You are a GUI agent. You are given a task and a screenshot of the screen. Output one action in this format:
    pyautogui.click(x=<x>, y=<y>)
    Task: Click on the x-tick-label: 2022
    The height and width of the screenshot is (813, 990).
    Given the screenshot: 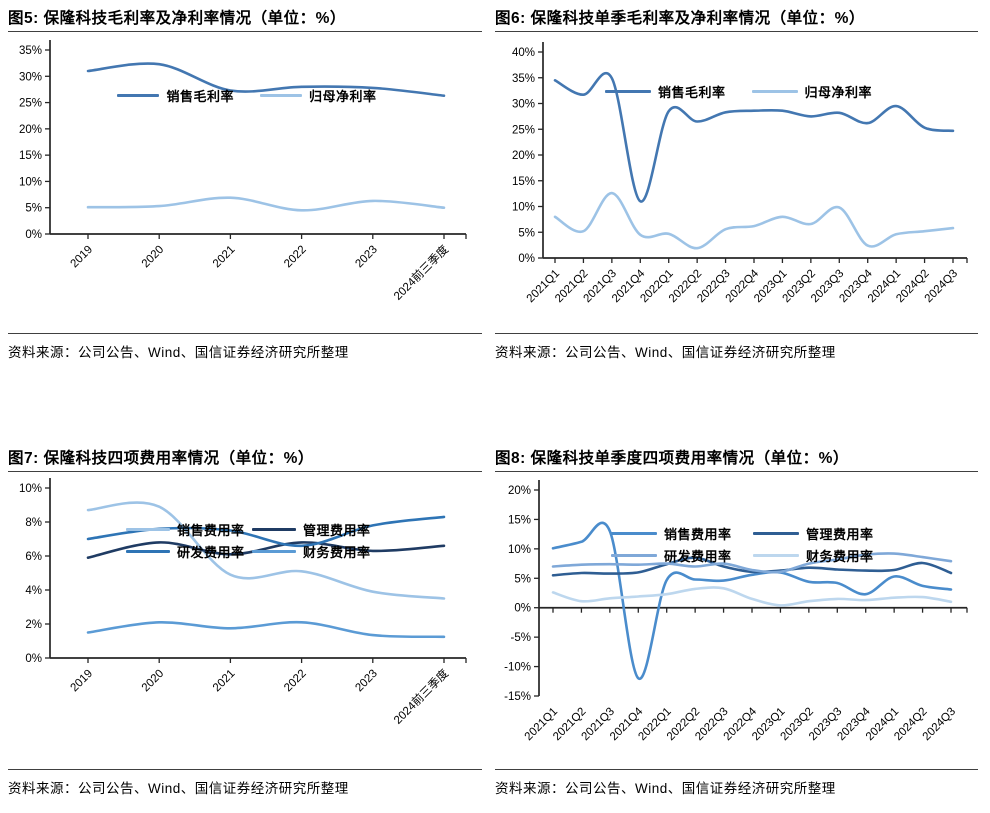 What is the action you would take?
    pyautogui.click(x=295, y=257)
    